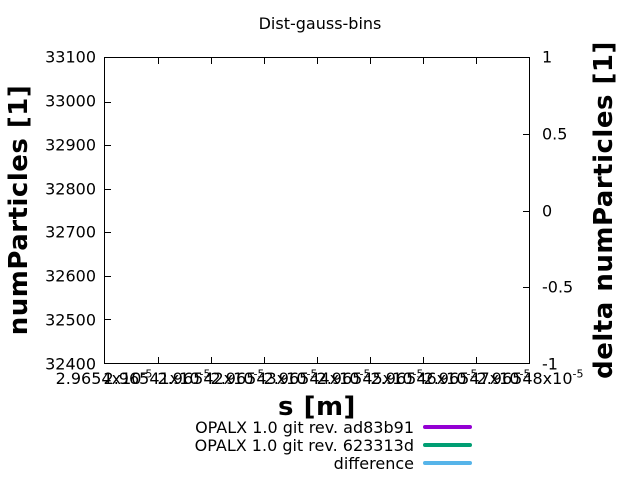  Describe the element at coordinates (370, 377) in the screenshot. I see `x-tick-label: 2.96545x10-5` at that location.